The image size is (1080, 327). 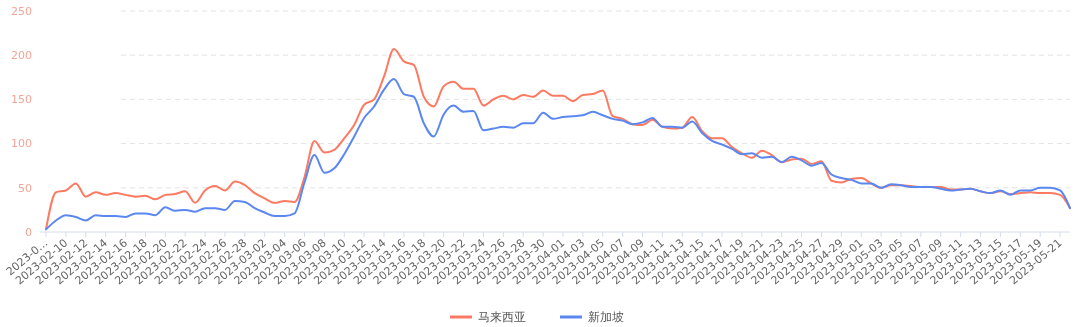 What do you see at coordinates (502, 317) in the screenshot?
I see `legend-label: 马来西亚` at bounding box center [502, 317].